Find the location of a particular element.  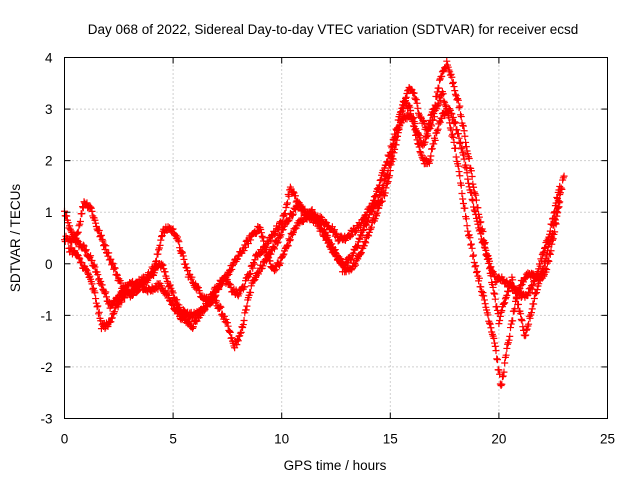

x-tick-label: 10 is located at coordinates (281, 439).